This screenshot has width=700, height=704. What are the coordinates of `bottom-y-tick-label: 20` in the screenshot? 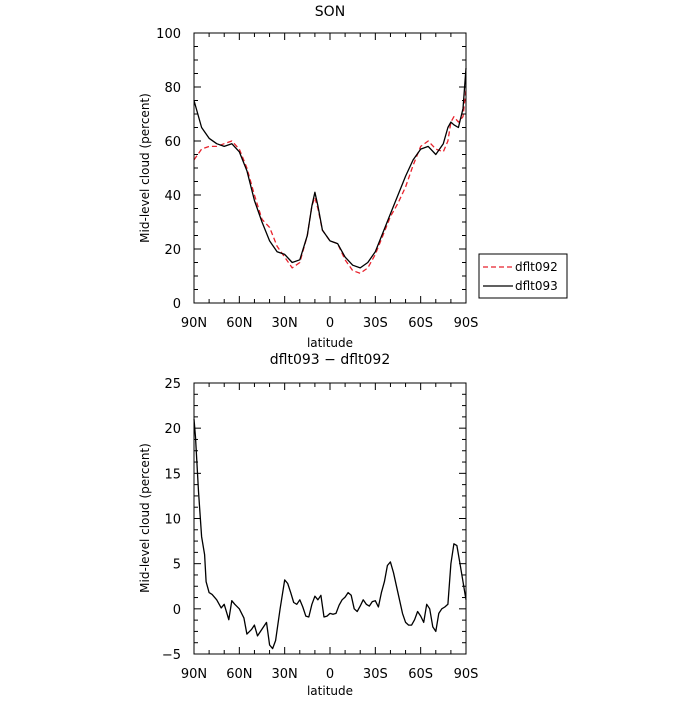 It's located at (172, 429).